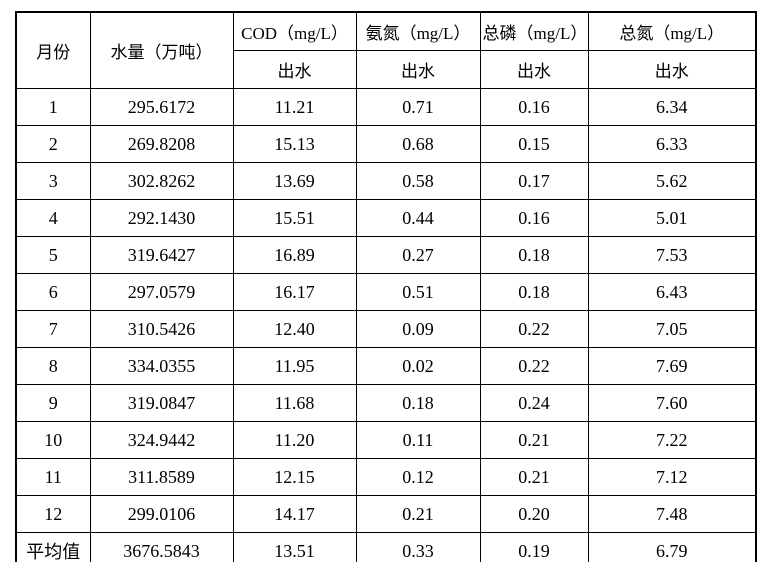 This screenshot has width=772, height=562. Describe the element at coordinates (672, 31) in the screenshot. I see `header-total-nitrogen: 总氮（mg/L）` at that location.